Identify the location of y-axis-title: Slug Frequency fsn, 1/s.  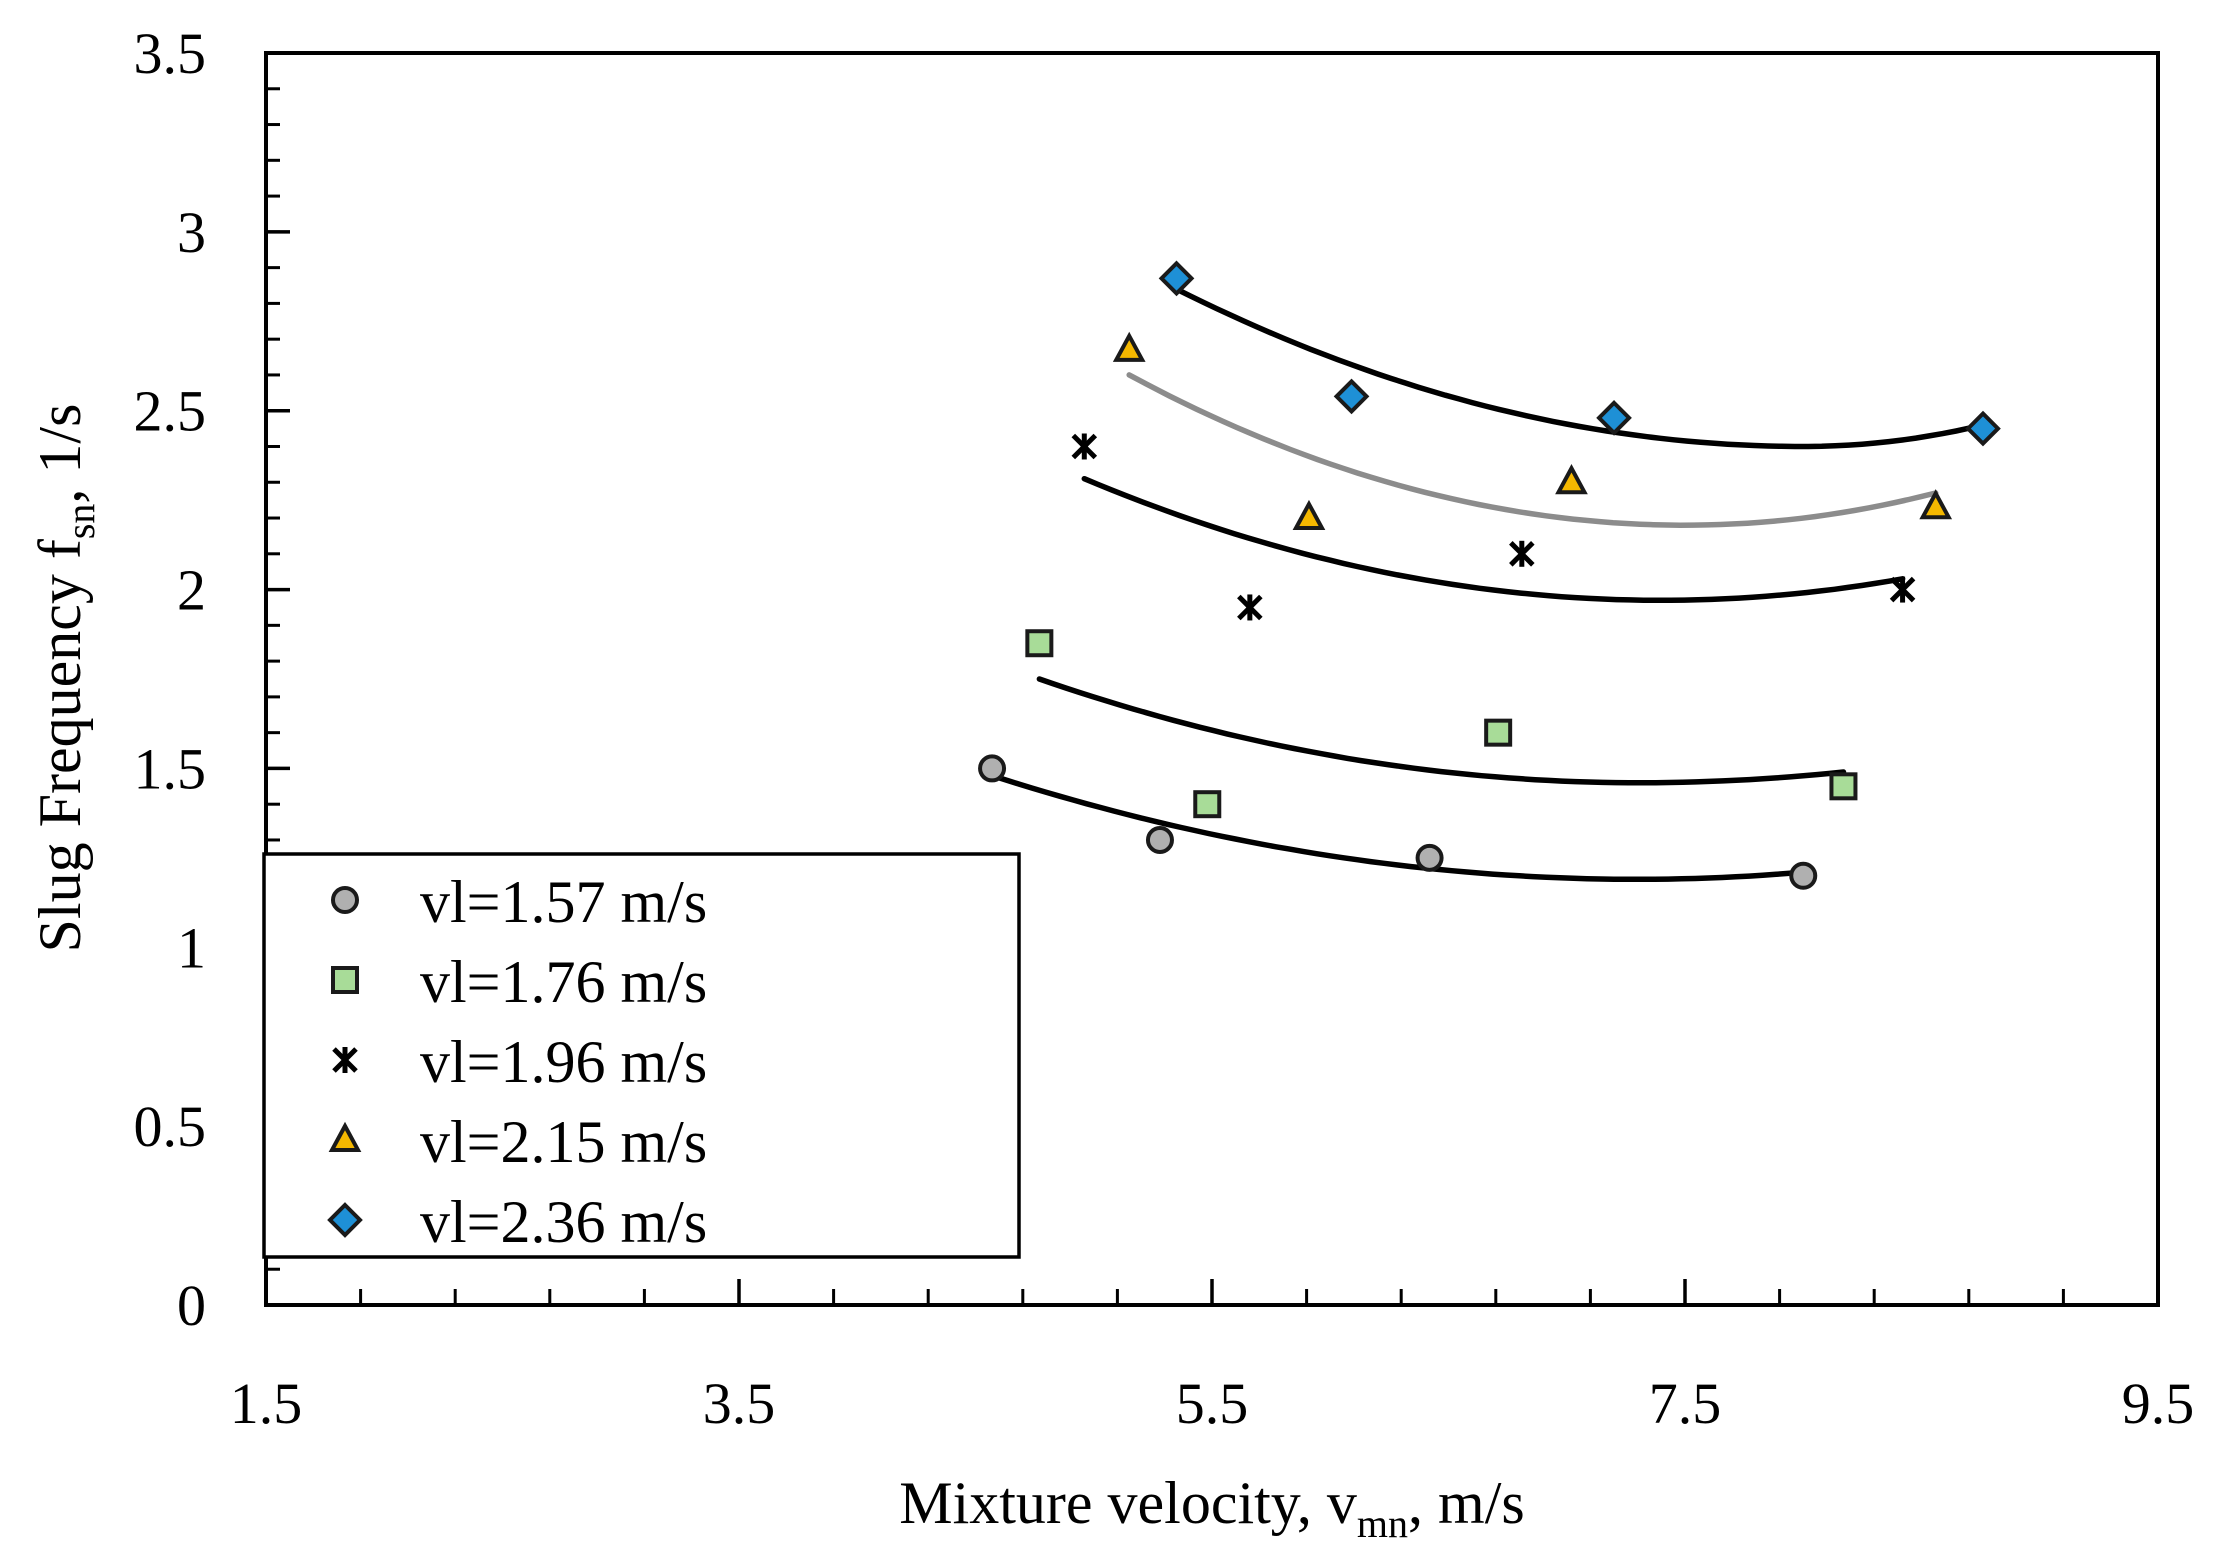
(65, 678).